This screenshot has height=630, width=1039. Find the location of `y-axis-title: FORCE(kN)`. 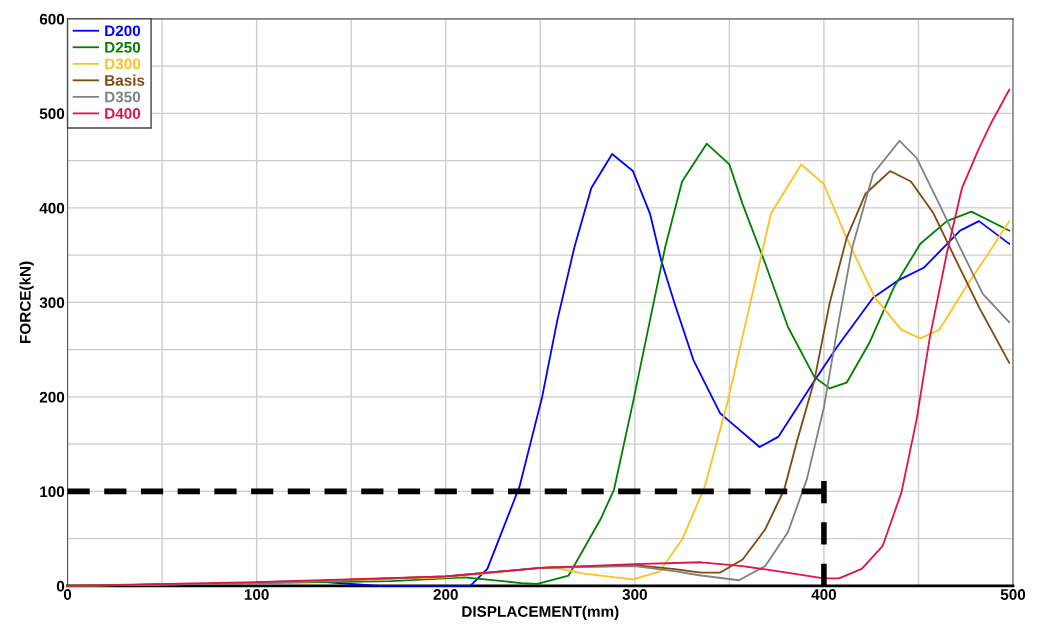

y-axis-title: FORCE(kN) is located at coordinates (26, 302).